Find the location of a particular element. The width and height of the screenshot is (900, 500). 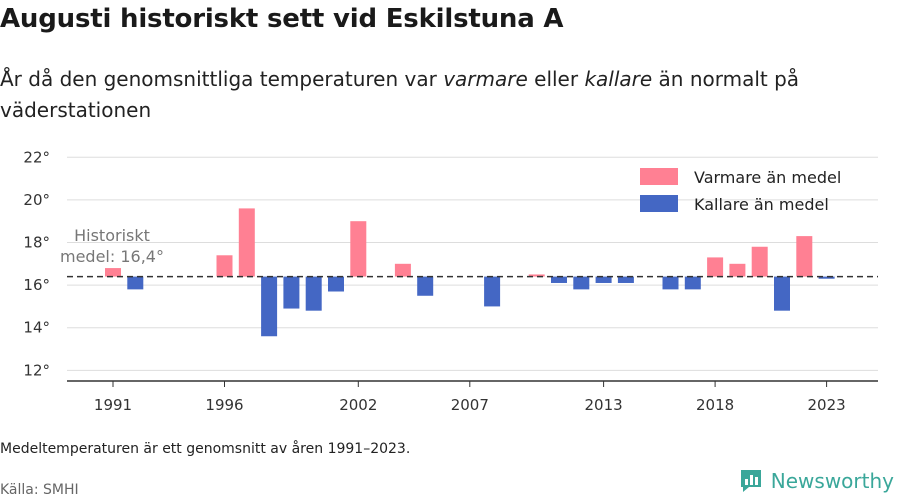

legend-label-cold: Kallare än medel is located at coordinates (761, 204).